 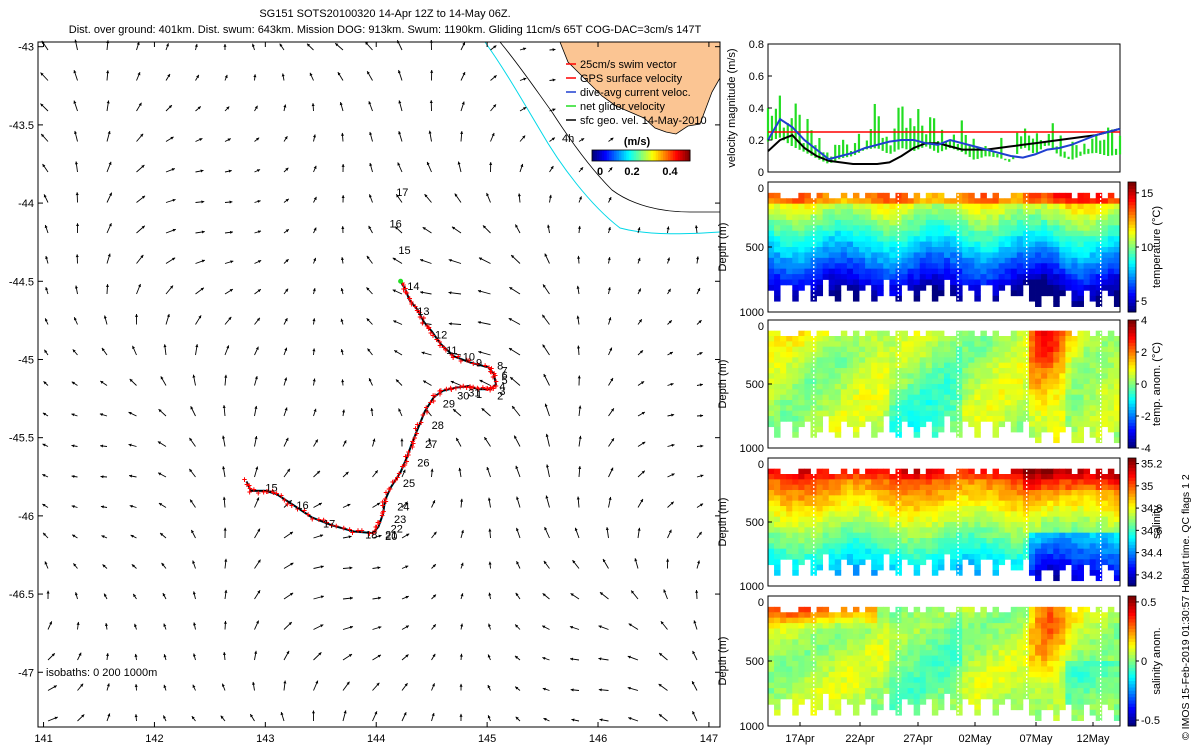 I want to click on track-day-label: 15, so click(x=404, y=251).